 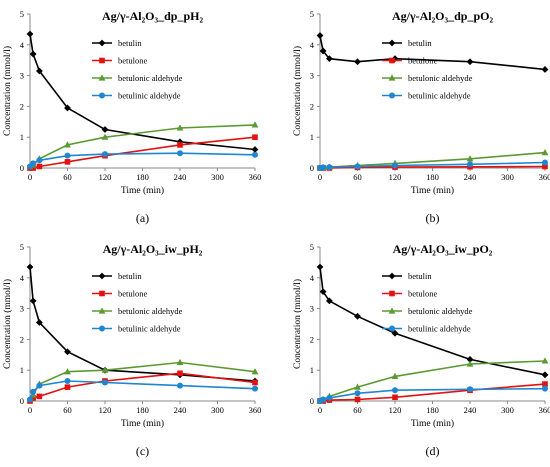 I want to click on series-betulin, so click(x=432, y=321).